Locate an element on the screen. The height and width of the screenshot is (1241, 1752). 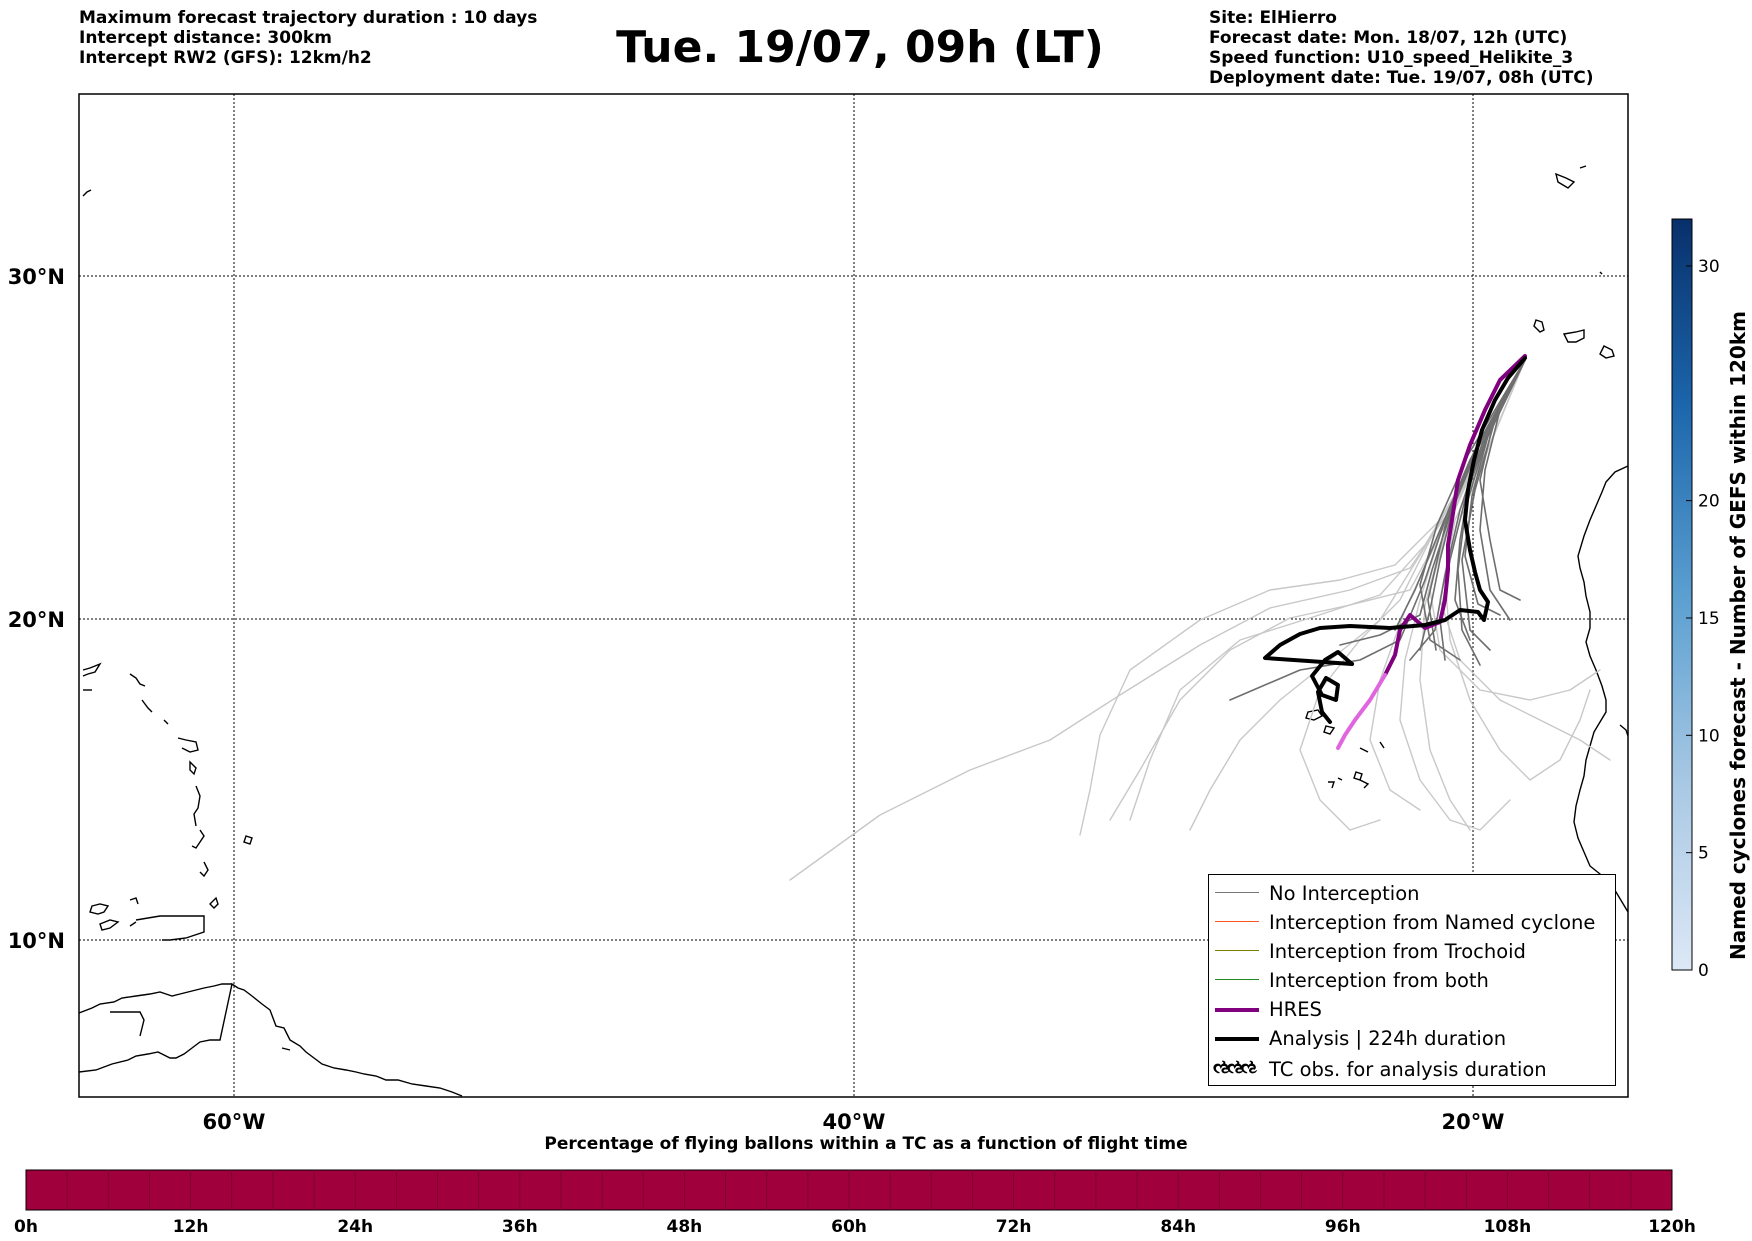
lon-label-60w: 60°W is located at coordinates (234, 1122).